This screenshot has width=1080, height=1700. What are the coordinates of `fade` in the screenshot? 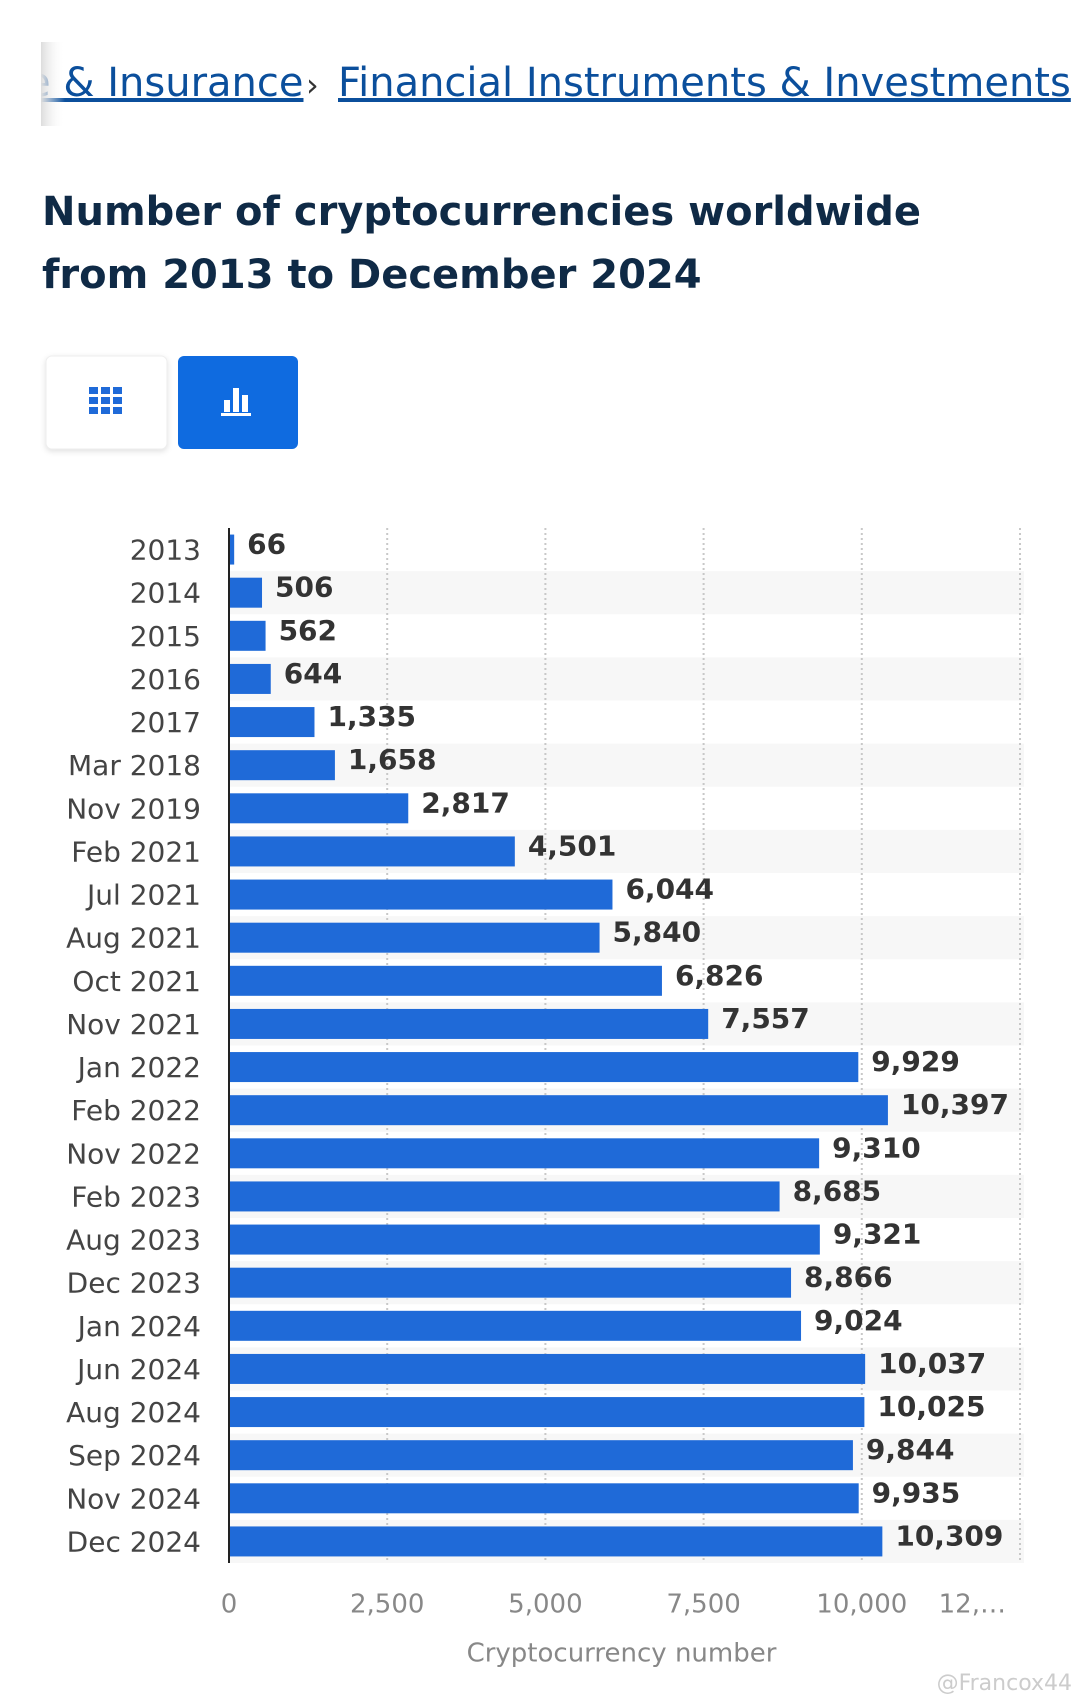 It's located at (53, 84).